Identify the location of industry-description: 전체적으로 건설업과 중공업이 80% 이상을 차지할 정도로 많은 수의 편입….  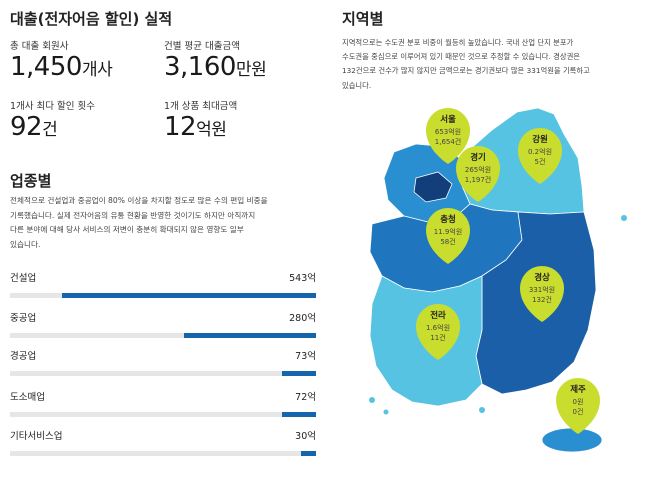
(139, 222).